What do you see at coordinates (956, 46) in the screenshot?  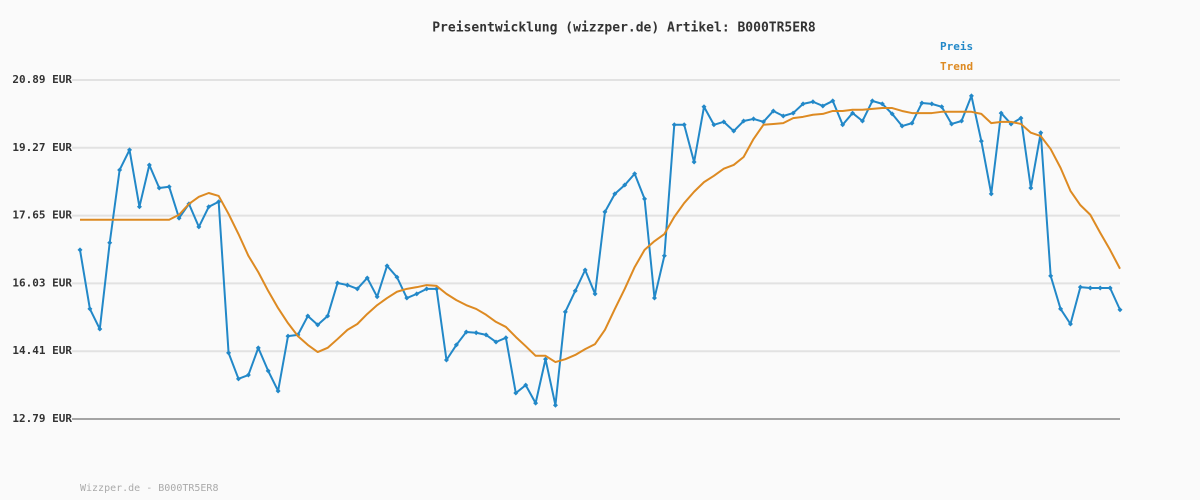 I see `legend-label: Preis` at bounding box center [956, 46].